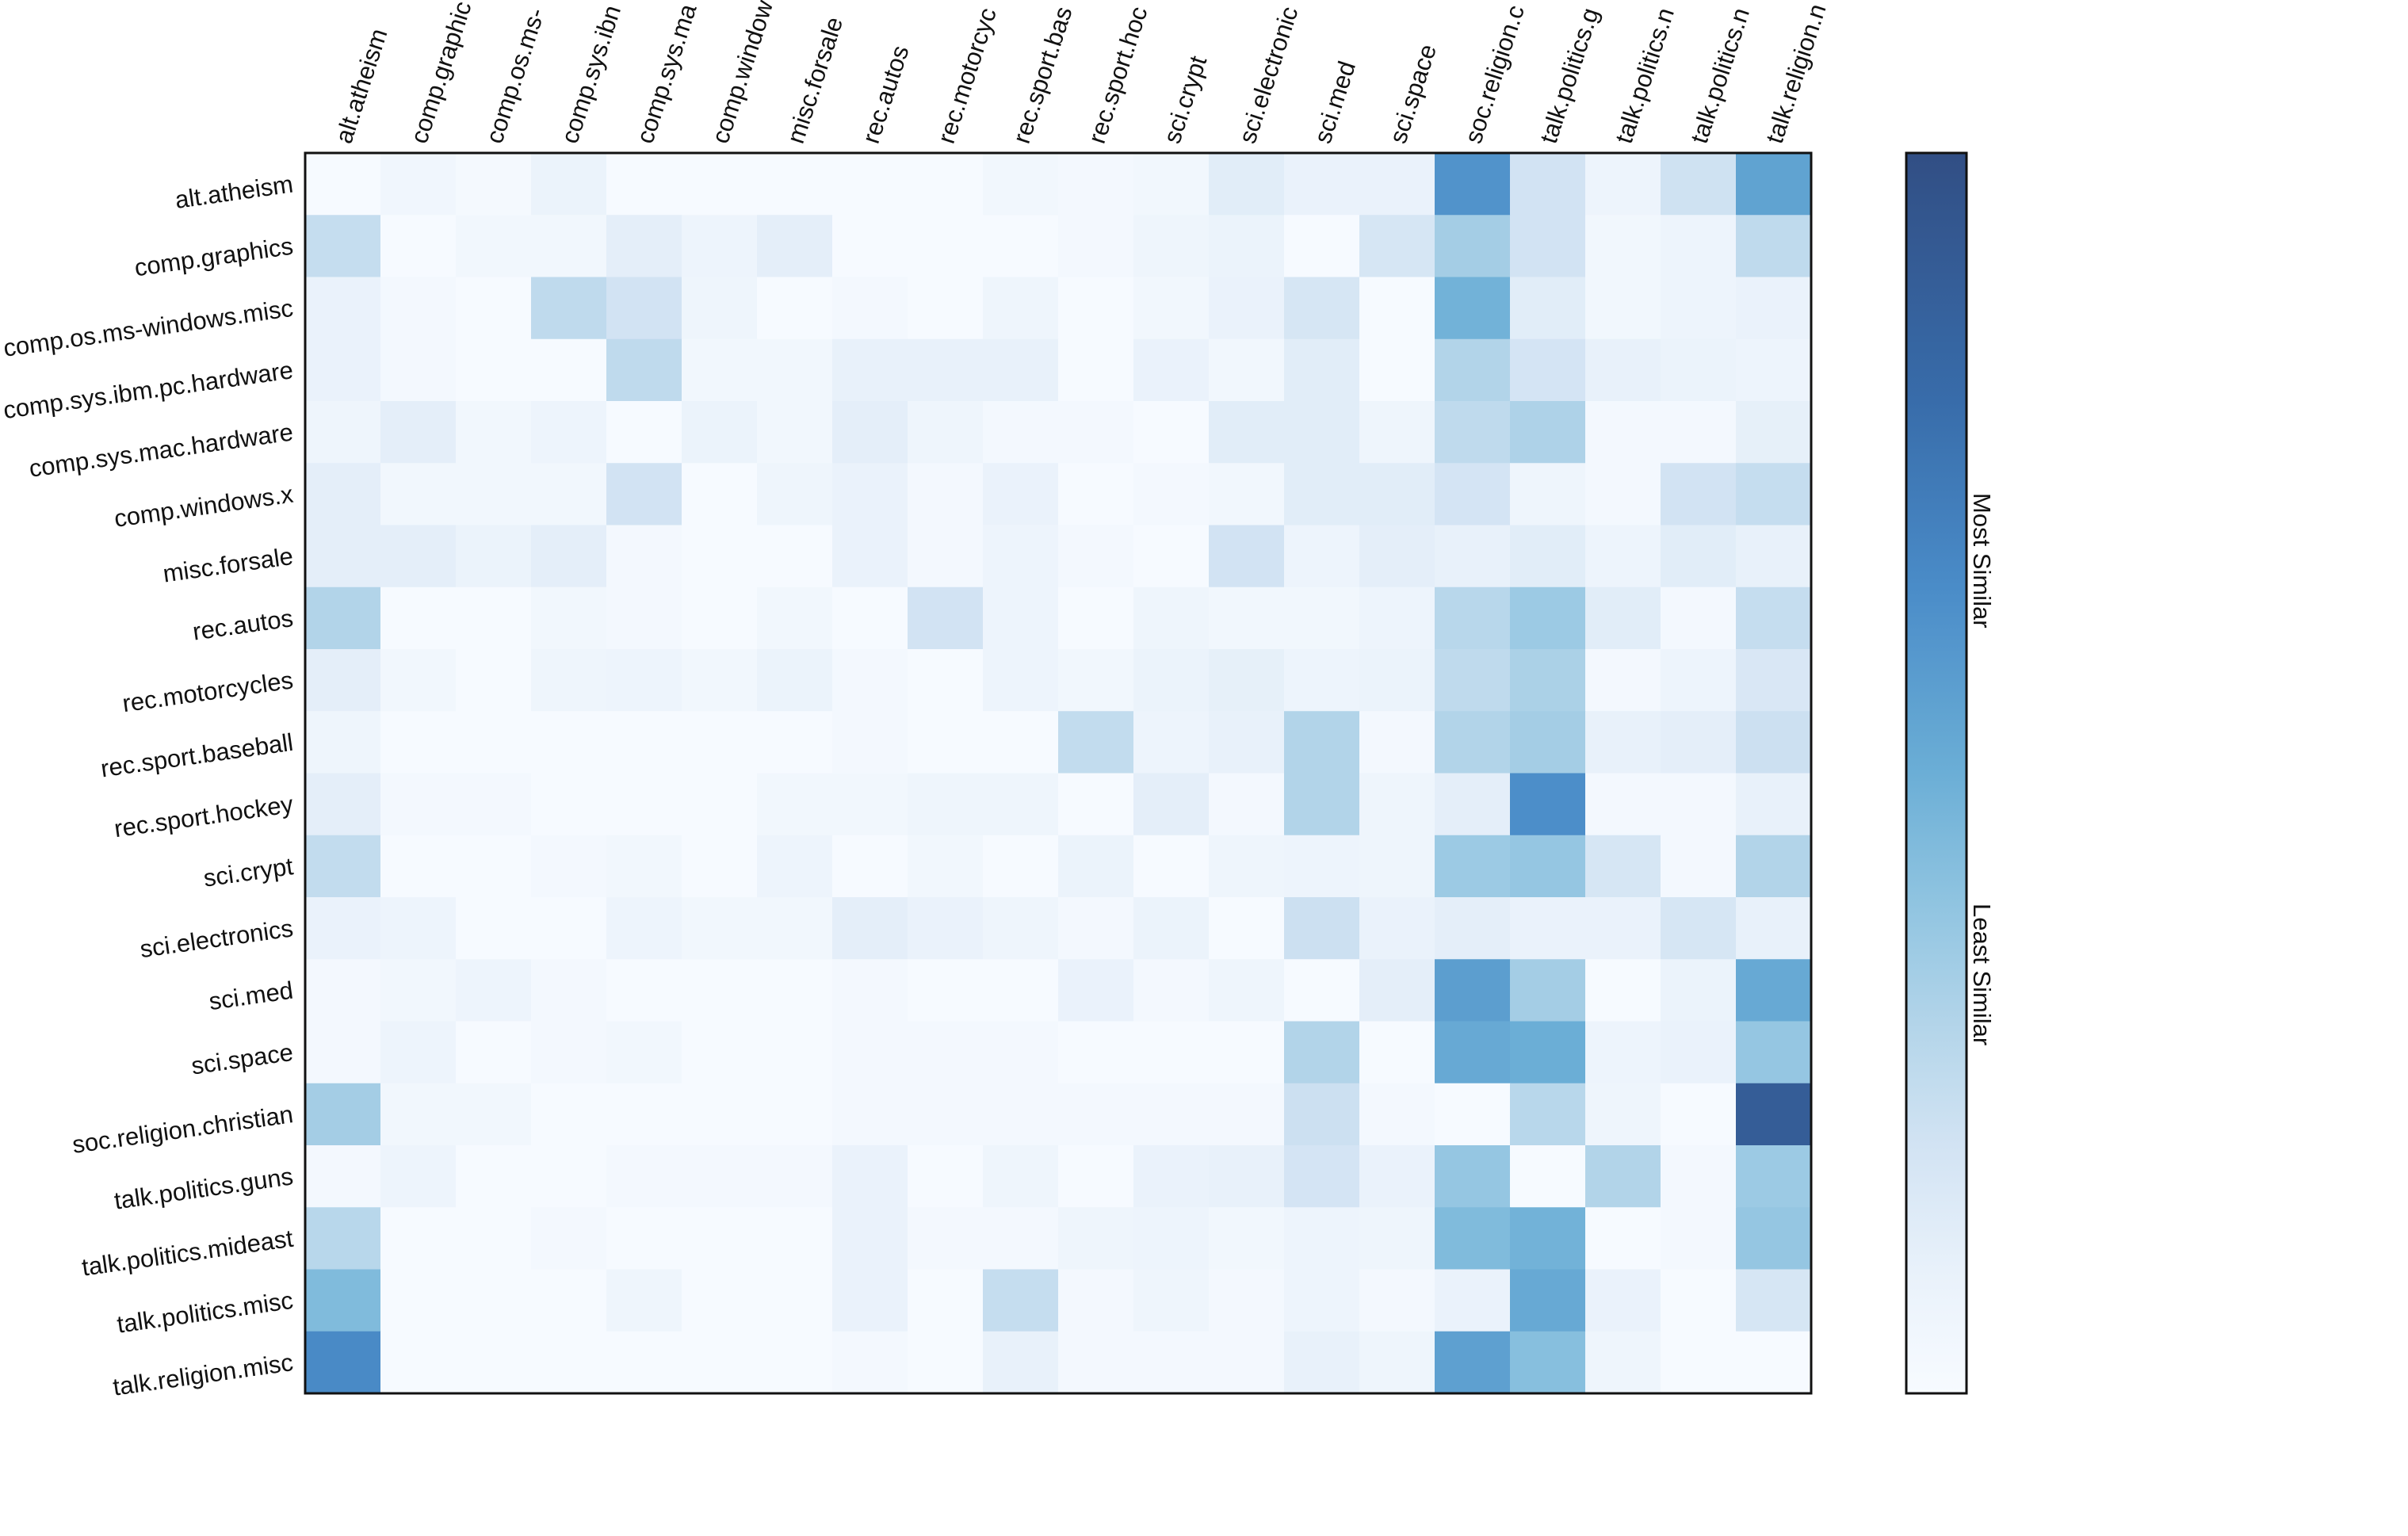  What do you see at coordinates (1335, 102) in the screenshot?
I see `x-tick-label: sci.med` at bounding box center [1335, 102].